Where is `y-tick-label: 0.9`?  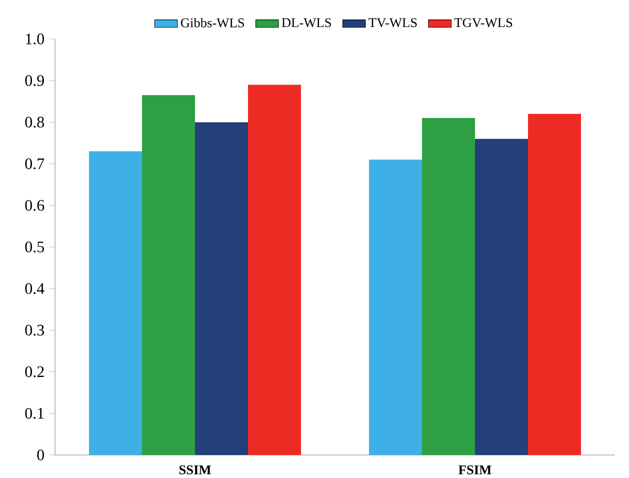 y-tick-label: 0.9 is located at coordinates (34, 80).